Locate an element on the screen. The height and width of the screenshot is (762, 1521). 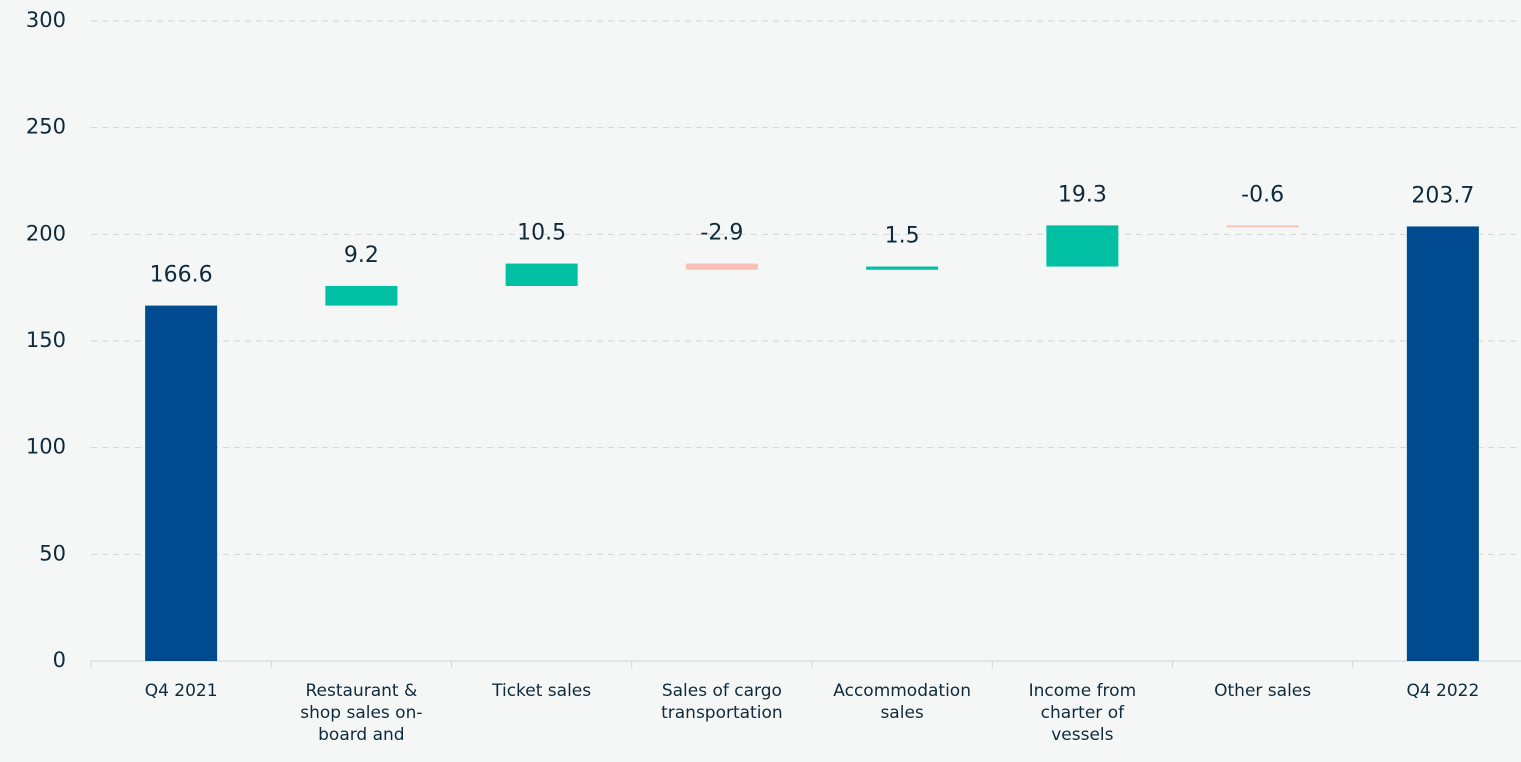
x-tick-label-line: sales is located at coordinates (901, 713).